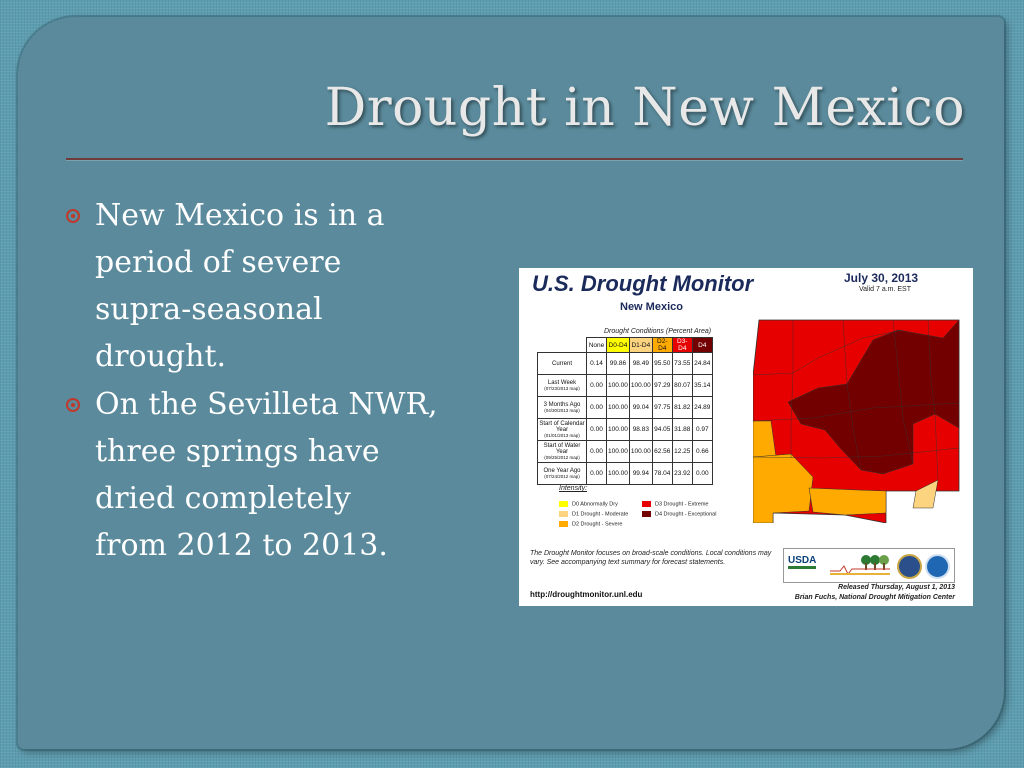 This screenshot has width=1024, height=768. What do you see at coordinates (682, 473) in the screenshot?
I see `table-cell: 23.92` at bounding box center [682, 473].